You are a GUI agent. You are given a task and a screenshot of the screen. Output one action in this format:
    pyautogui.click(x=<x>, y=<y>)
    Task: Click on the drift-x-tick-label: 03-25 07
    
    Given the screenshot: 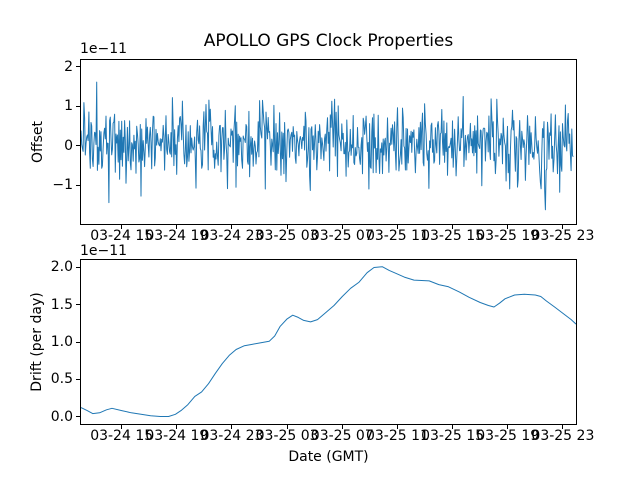 What is the action you would take?
    pyautogui.click(x=342, y=436)
    